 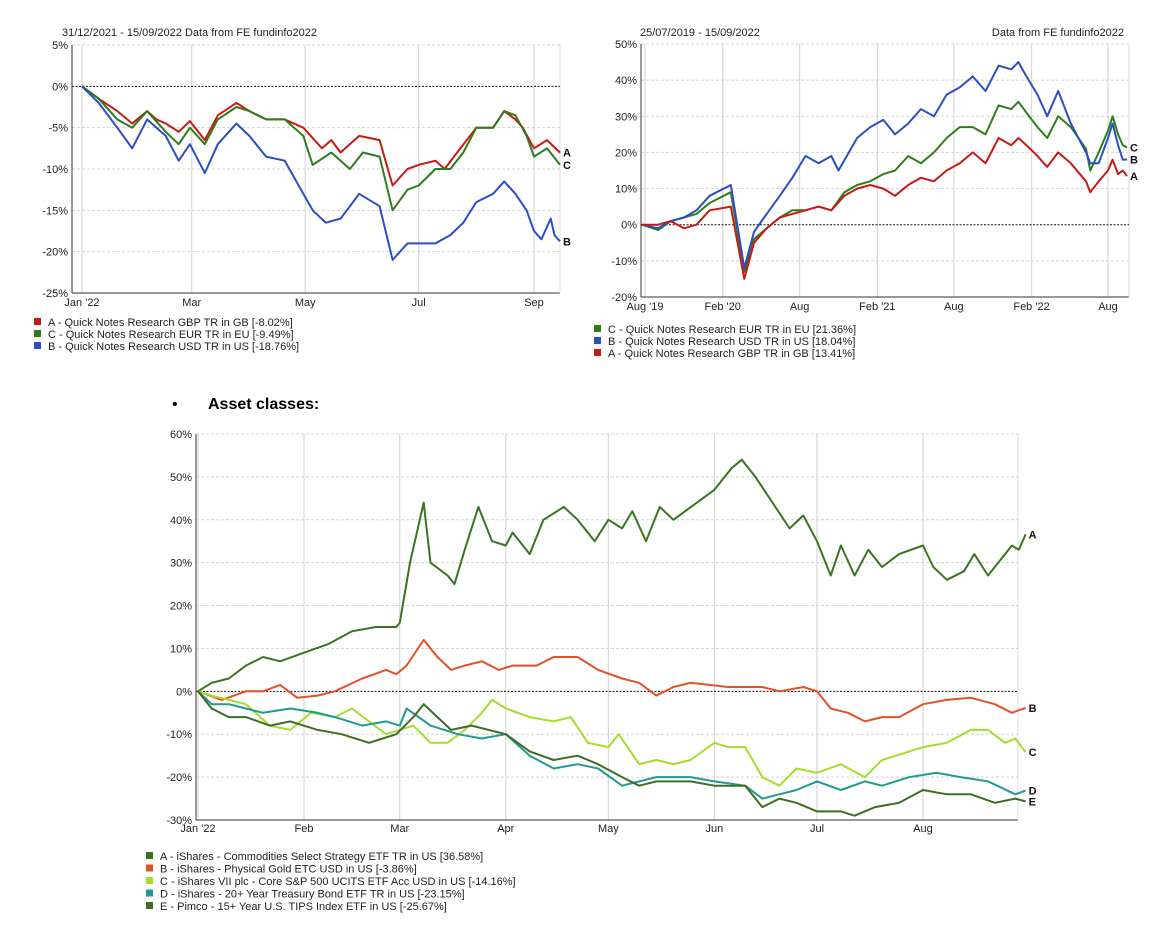 I want to click on x-tick-label: Feb '20, so click(x=723, y=307).